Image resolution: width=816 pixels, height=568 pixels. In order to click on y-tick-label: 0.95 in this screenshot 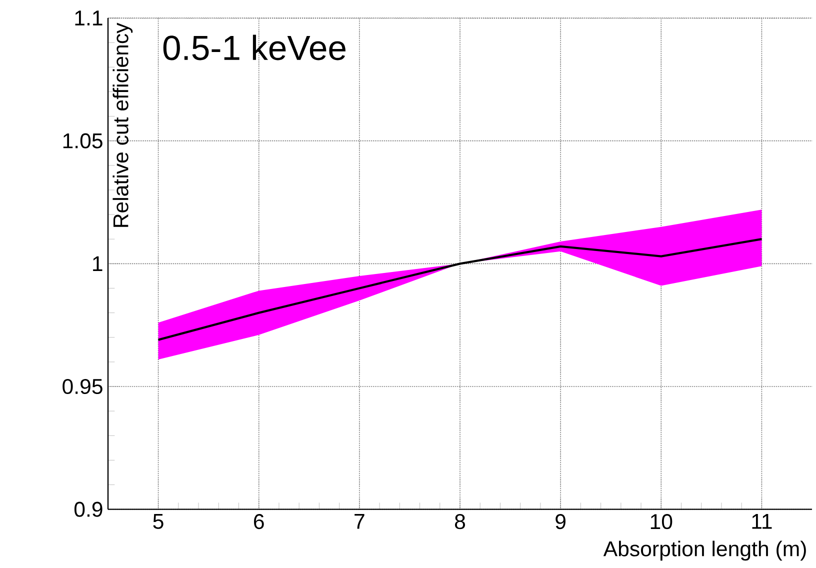, I will do `click(82, 386)`.